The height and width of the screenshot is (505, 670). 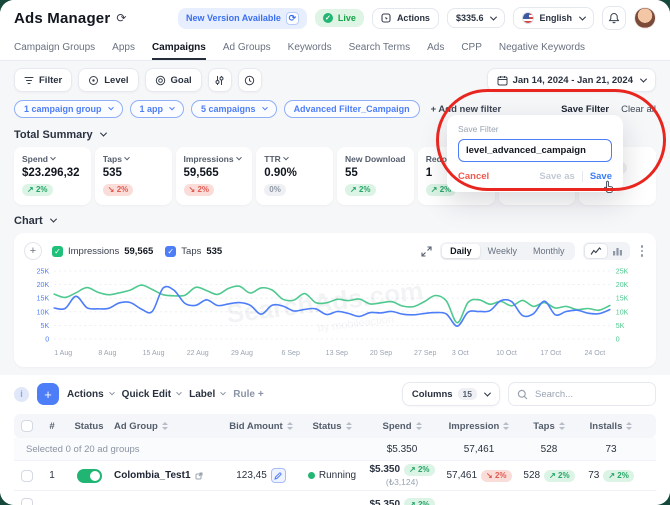 I want to click on summary-taps: 528, so click(x=549, y=449).